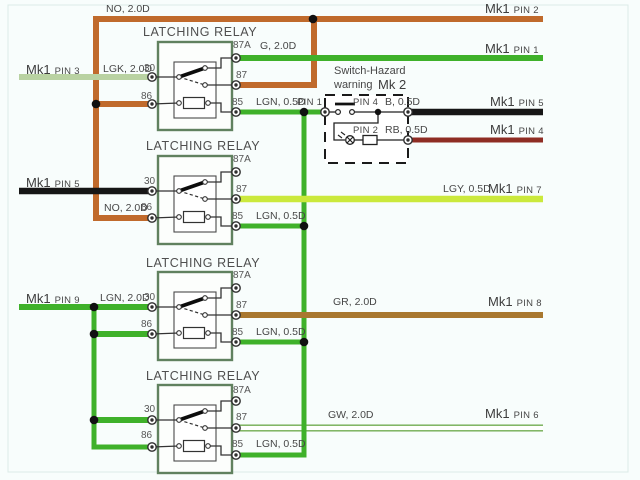  What do you see at coordinates (53, 183) in the screenshot?
I see `connector-label-mk1-pin5-left: Mk1 PIN 5` at bounding box center [53, 183].